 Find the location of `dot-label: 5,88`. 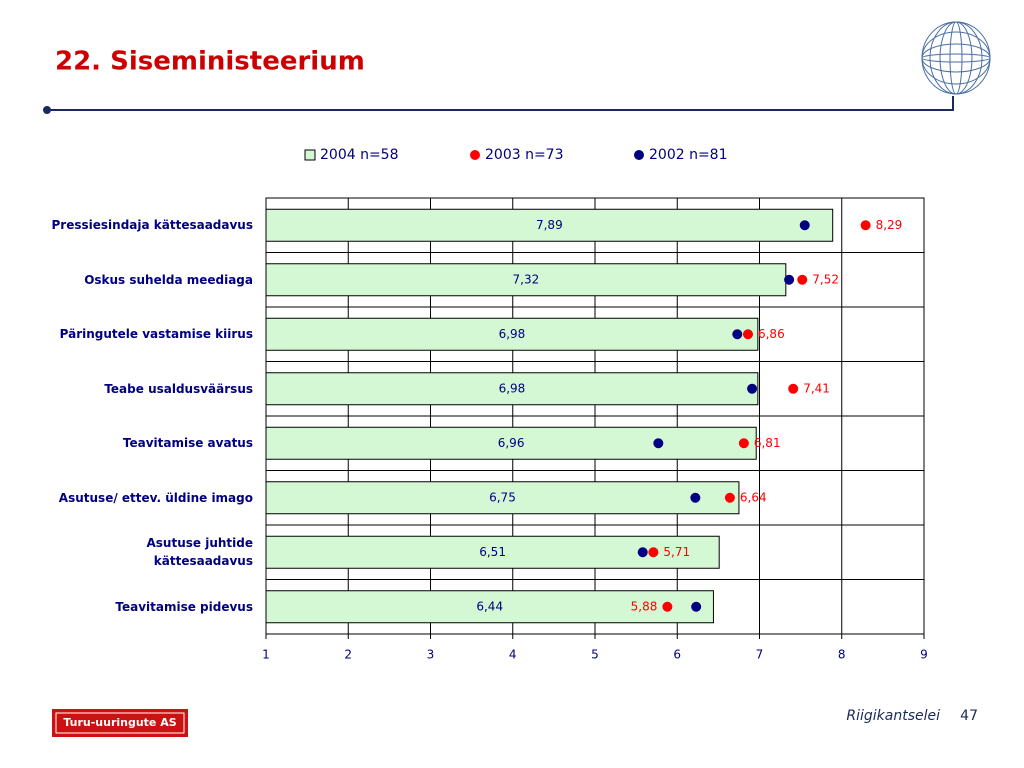

dot-label: 5,88 is located at coordinates (644, 606).